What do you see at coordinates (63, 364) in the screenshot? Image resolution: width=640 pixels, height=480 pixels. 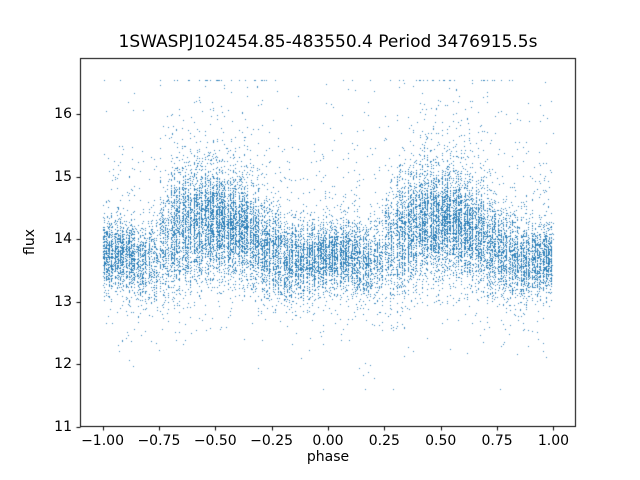 I see `y-tick-label: 12` at bounding box center [63, 364].